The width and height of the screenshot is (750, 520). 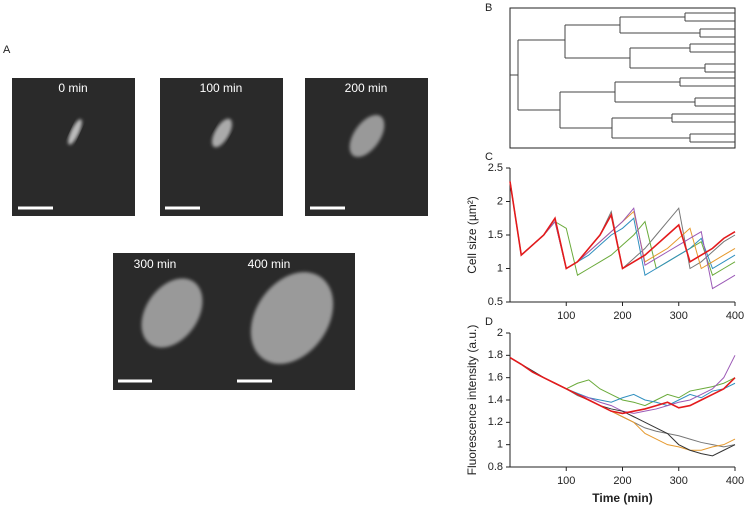 What do you see at coordinates (495, 302) in the screenshot?
I see `y-tick-label: 0.5` at bounding box center [495, 302].